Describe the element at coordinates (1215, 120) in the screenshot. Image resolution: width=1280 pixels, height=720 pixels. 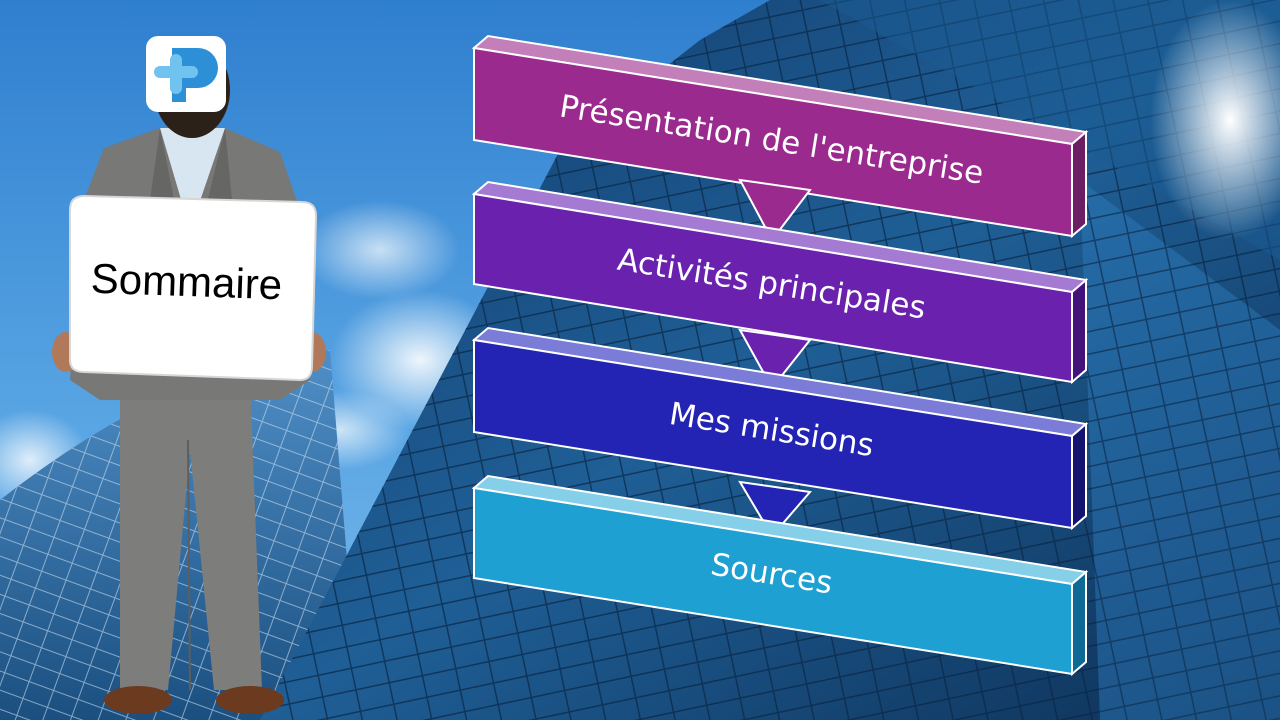
I see `cloud-right` at that location.